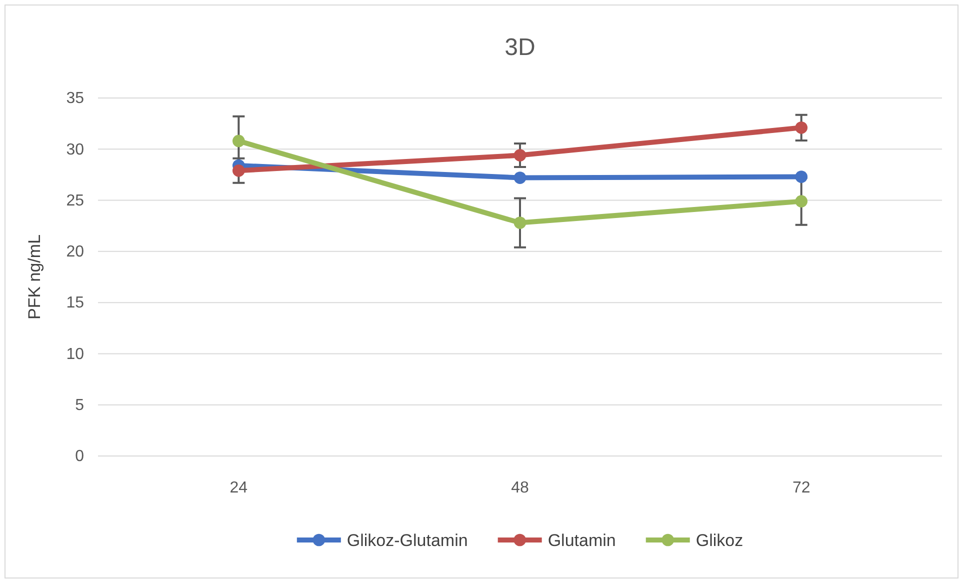 The image size is (963, 583). Describe the element at coordinates (239, 487) in the screenshot. I see `x-tick-label: 24` at that location.